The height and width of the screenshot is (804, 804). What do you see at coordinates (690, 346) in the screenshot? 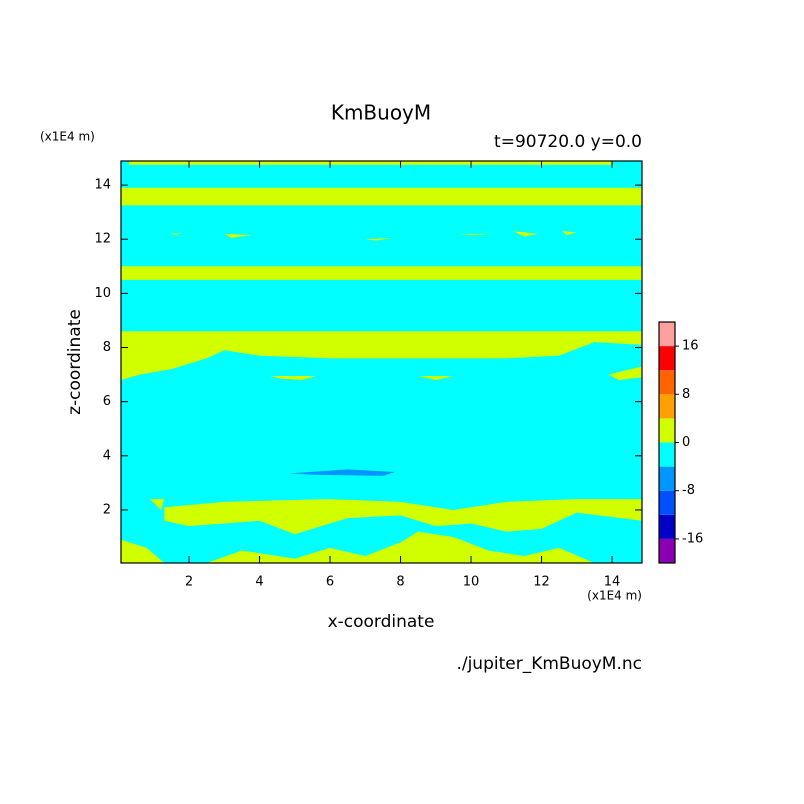
I see `colorbar-tick-label: 16` at bounding box center [690, 346].